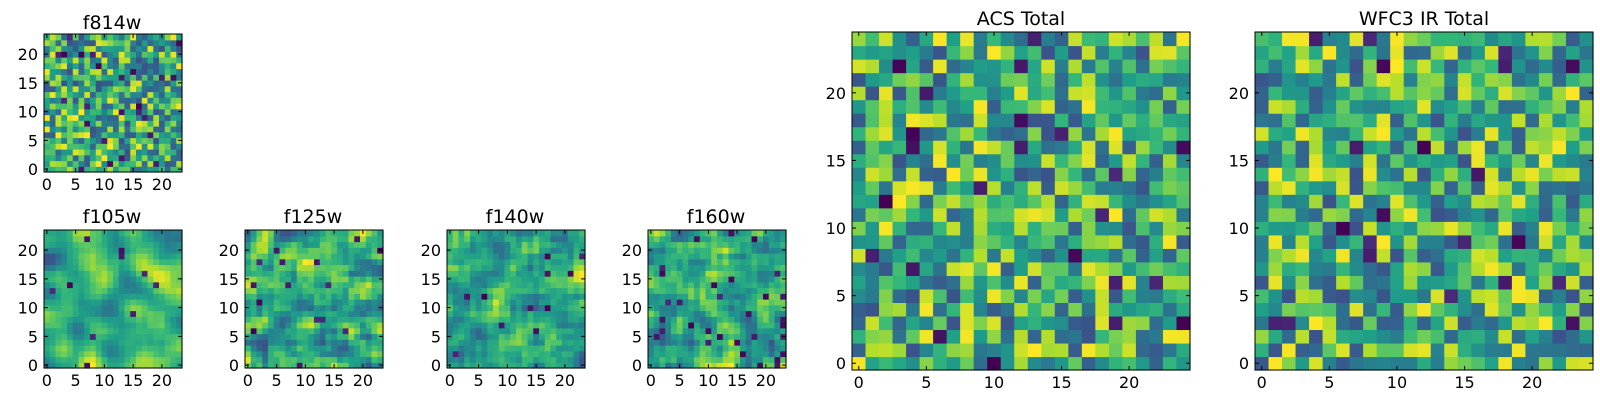 The height and width of the screenshot is (400, 1600). Describe the element at coordinates (436, 365) in the screenshot. I see `y-tick-label: 0` at that location.